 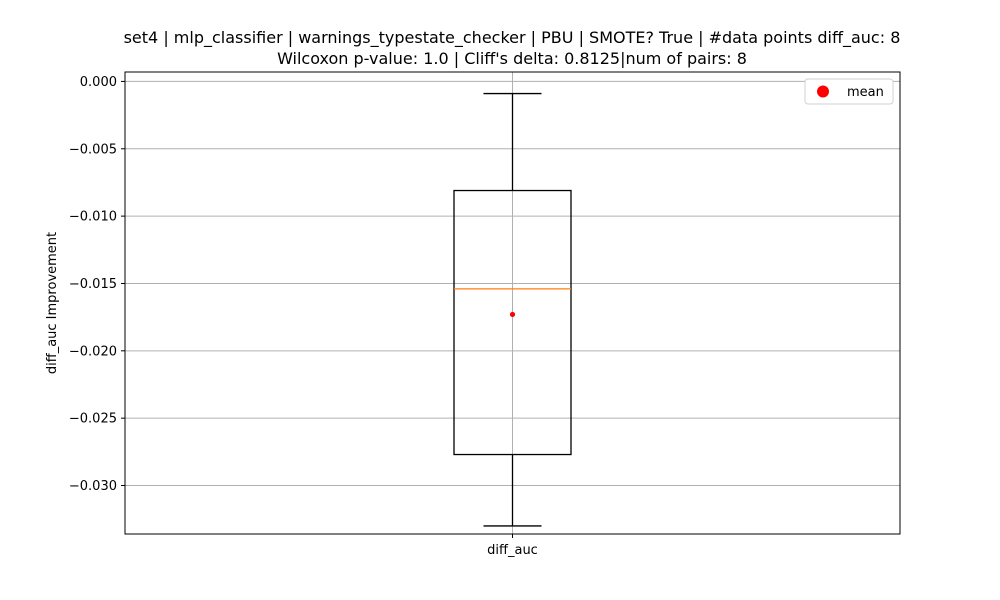 I want to click on y-tick-label: 0.000, so click(x=98, y=82).